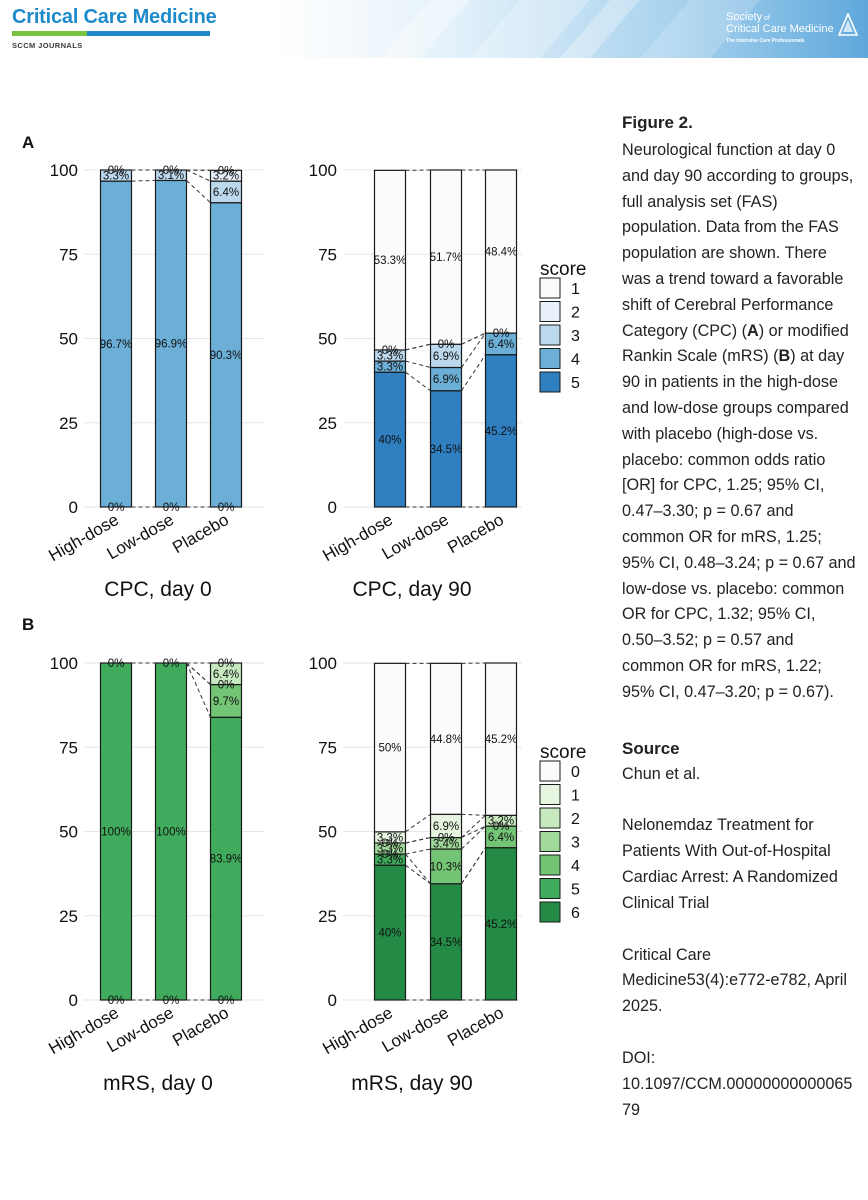  Describe the element at coordinates (639, 1057) in the screenshot. I see `doi-label: DOI:` at that location.